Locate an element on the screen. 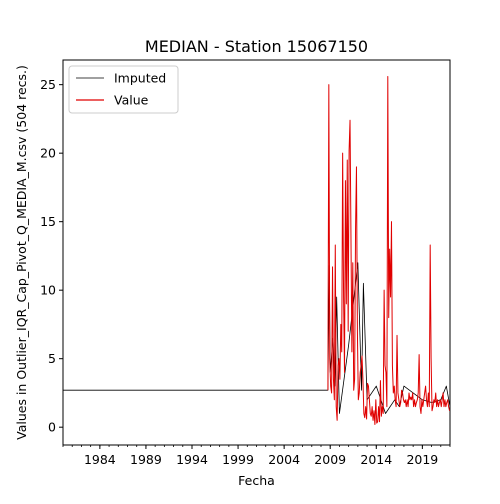 This screenshot has height=504, width=500. y-axis-ticks: 0 5 10 15 20 25 is located at coordinates (51, 256).